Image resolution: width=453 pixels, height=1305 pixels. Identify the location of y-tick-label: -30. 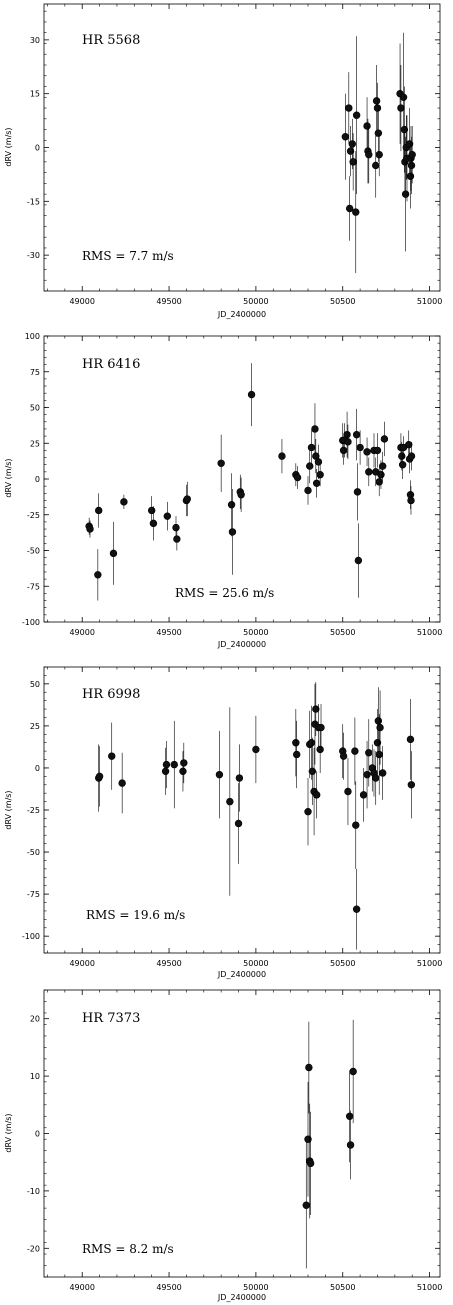
(33, 255).